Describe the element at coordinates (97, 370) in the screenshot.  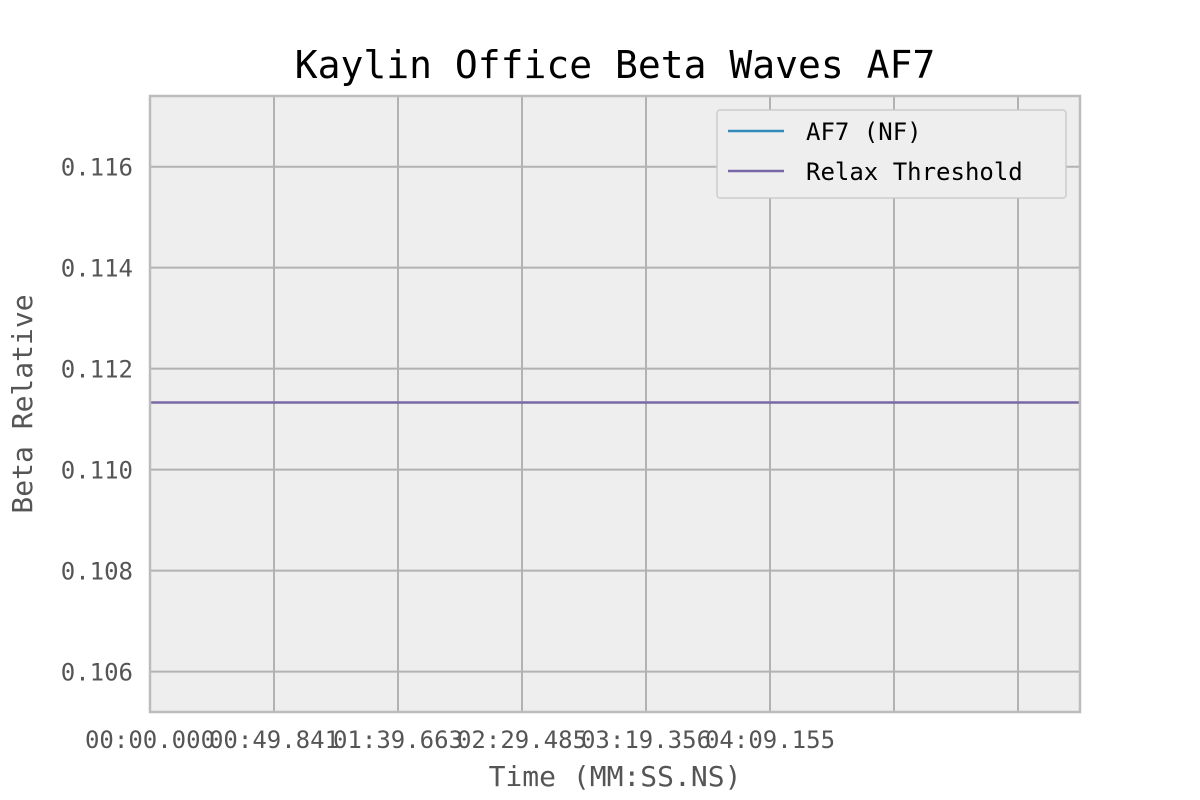
I see `y-tick-label: 0.112` at that location.